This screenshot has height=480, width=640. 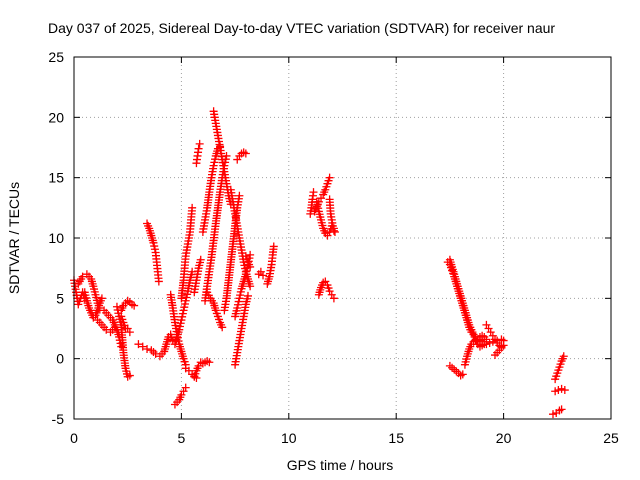 What do you see at coordinates (396, 438) in the screenshot?
I see `x-tick-label: 15` at bounding box center [396, 438].